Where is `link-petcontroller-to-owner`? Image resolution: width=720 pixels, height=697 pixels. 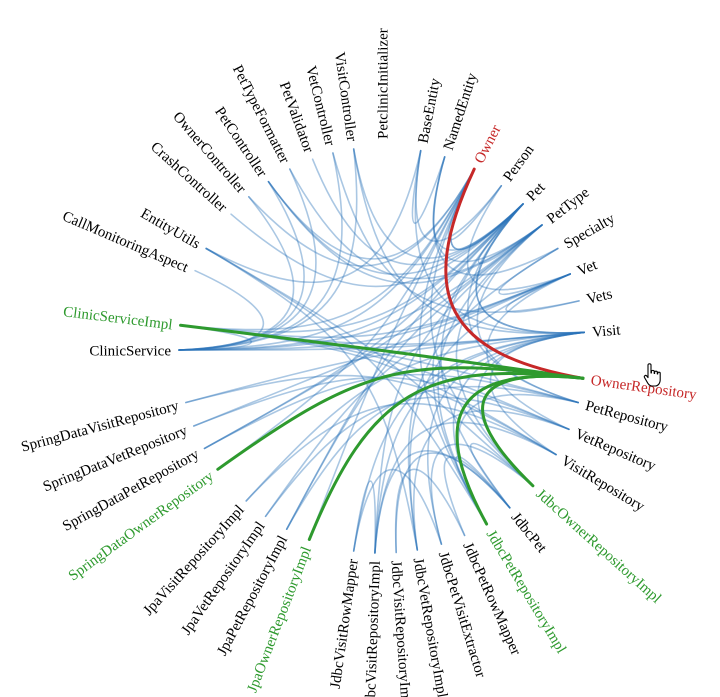
link-petcontroller-to-owner is located at coordinates (371, 214).